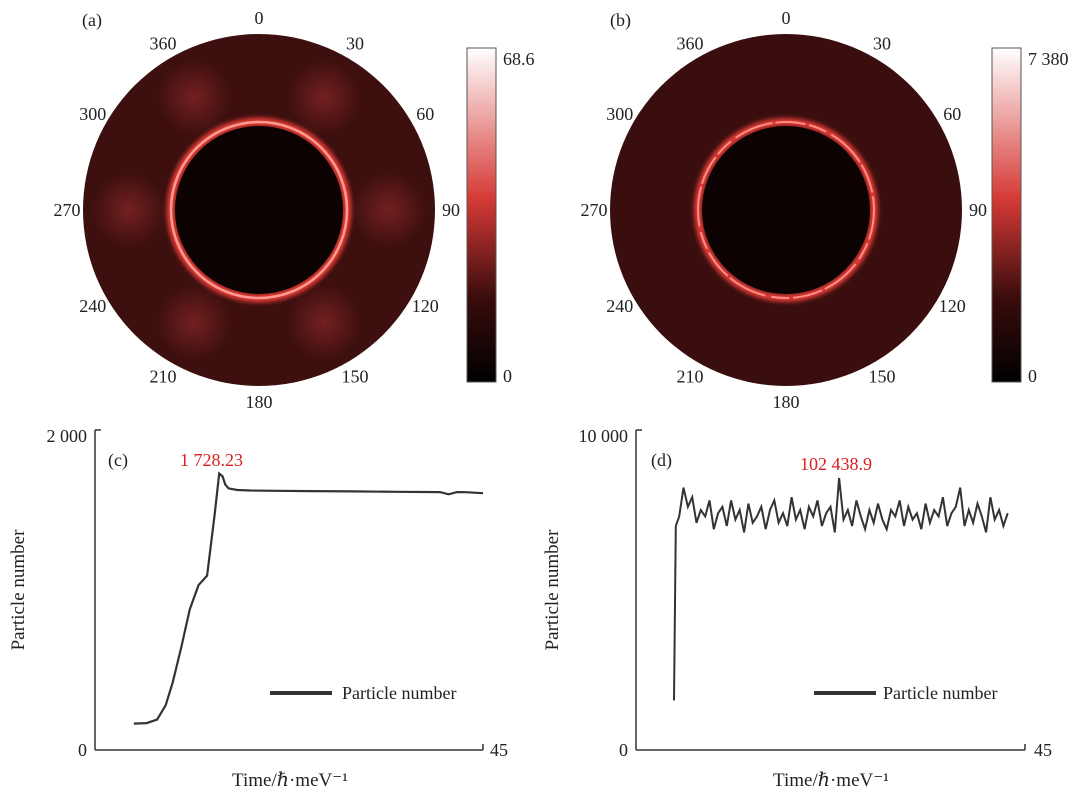 This screenshot has height=792, width=1082. What do you see at coordinates (92, 20) in the screenshot?
I see `panel-a-label: (a)` at bounding box center [92, 20].